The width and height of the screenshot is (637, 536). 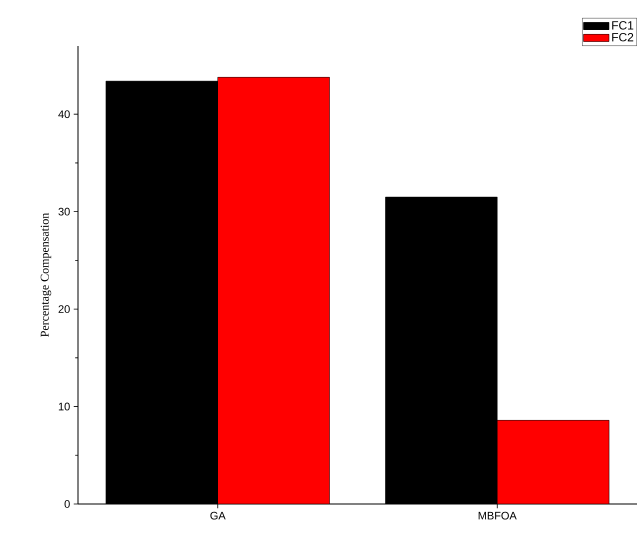 What do you see at coordinates (623, 37) in the screenshot?
I see `legend-label: FC2` at bounding box center [623, 37].